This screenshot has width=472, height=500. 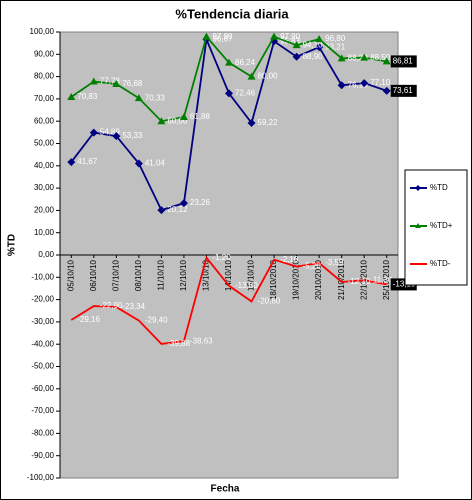 What do you see at coordinates (245, 93) in the screenshot?
I see `data-label: 72,46` at bounding box center [245, 93].